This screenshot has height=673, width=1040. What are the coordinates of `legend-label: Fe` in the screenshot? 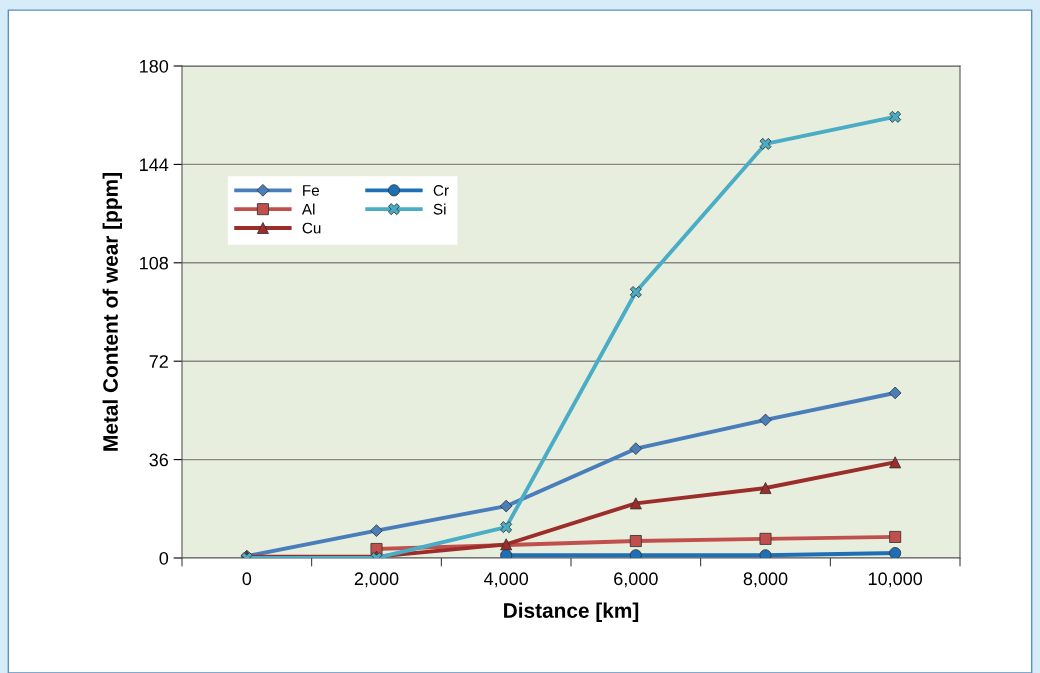 It's located at (311, 190).